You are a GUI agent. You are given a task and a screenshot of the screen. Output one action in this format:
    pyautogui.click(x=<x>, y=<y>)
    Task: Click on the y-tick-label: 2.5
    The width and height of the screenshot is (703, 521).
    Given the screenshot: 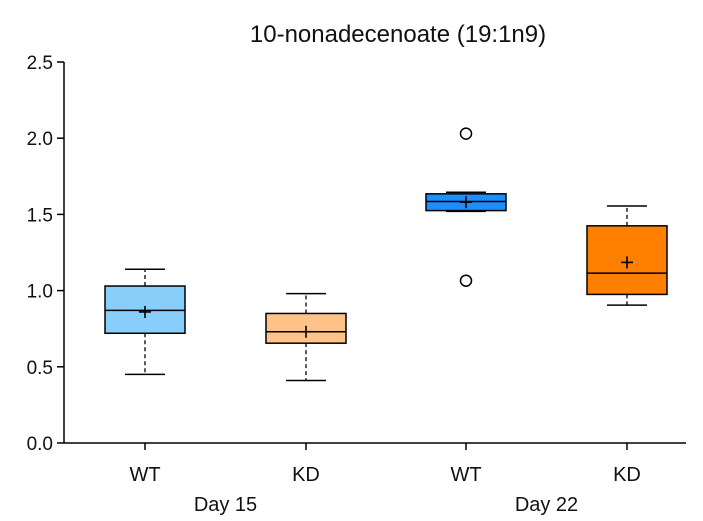 What is the action you would take?
    pyautogui.click(x=40, y=63)
    